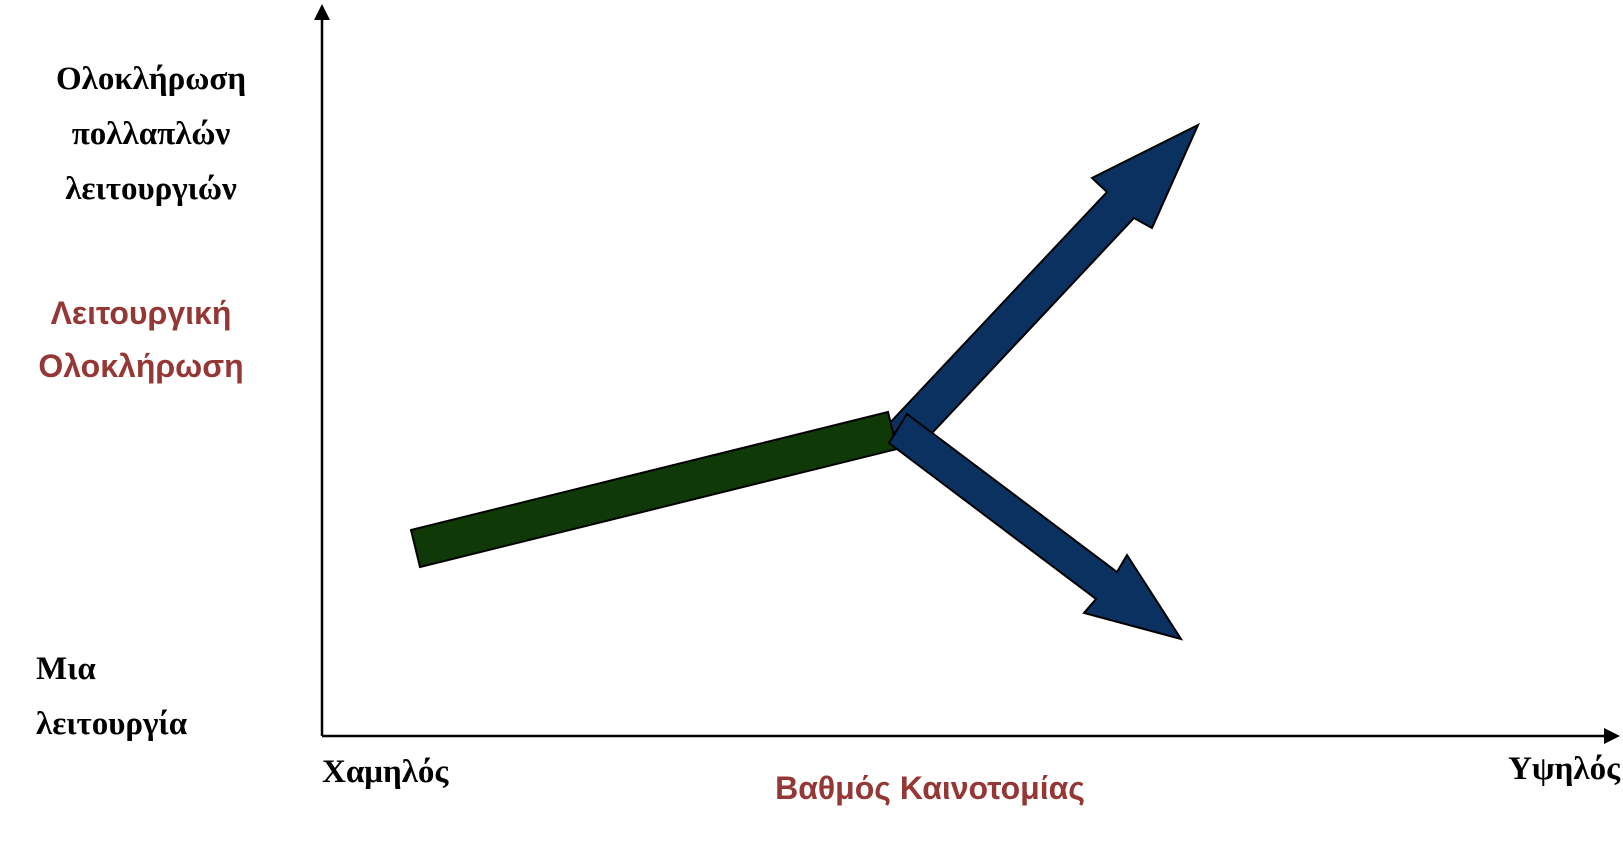 The width and height of the screenshot is (1623, 845). I want to click on green-path-bar, so click(654, 489).